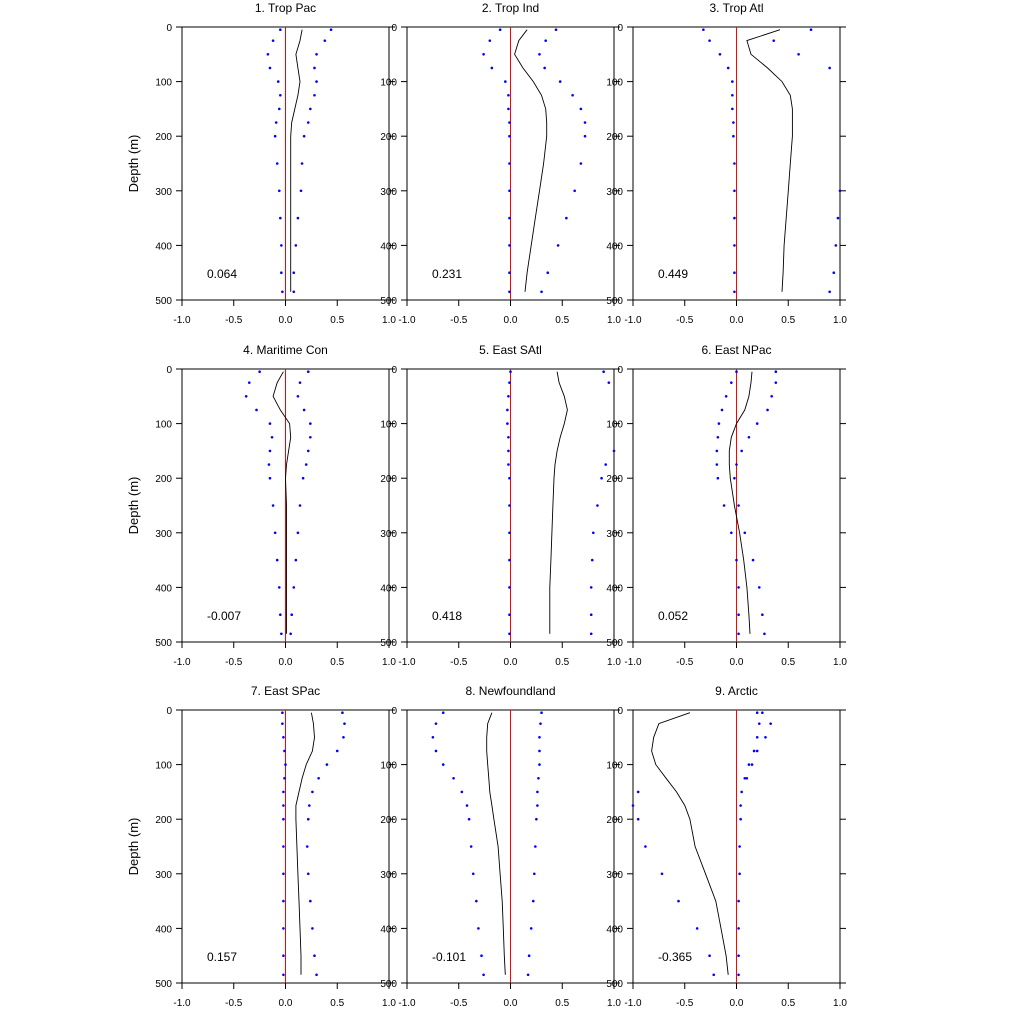  I want to click on correlation-value: 0.418, so click(447, 616).